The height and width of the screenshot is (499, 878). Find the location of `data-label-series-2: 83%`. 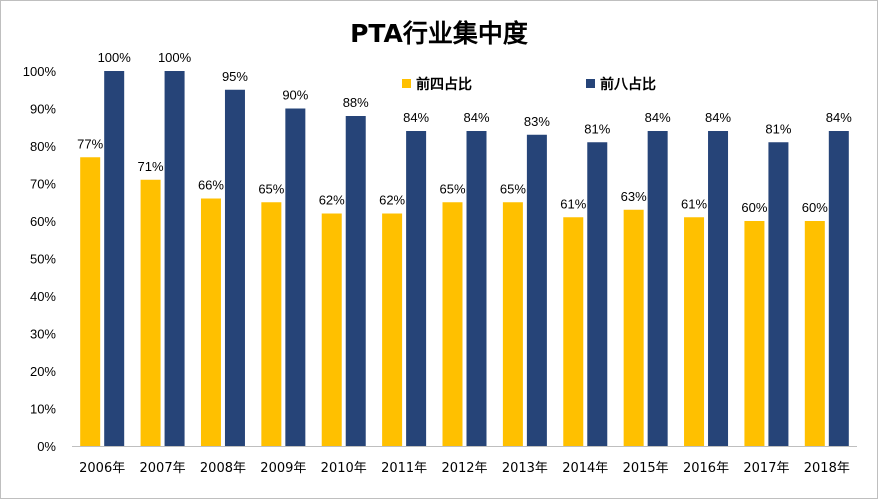

data-label-series-2: 83% is located at coordinates (537, 121).